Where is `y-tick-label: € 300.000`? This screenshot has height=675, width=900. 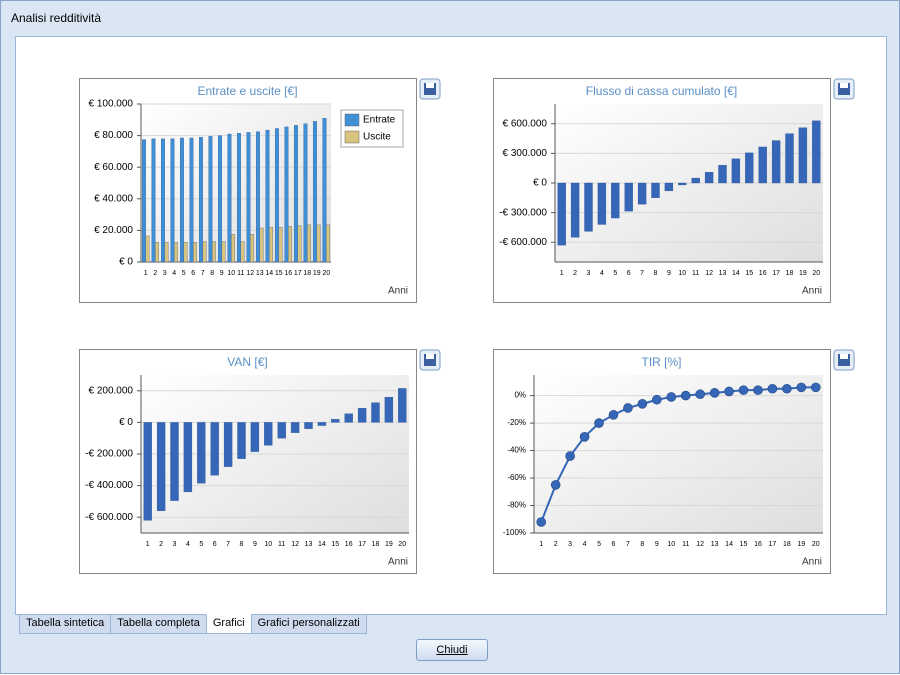 y-tick-label: € 300.000 is located at coordinates (525, 153).